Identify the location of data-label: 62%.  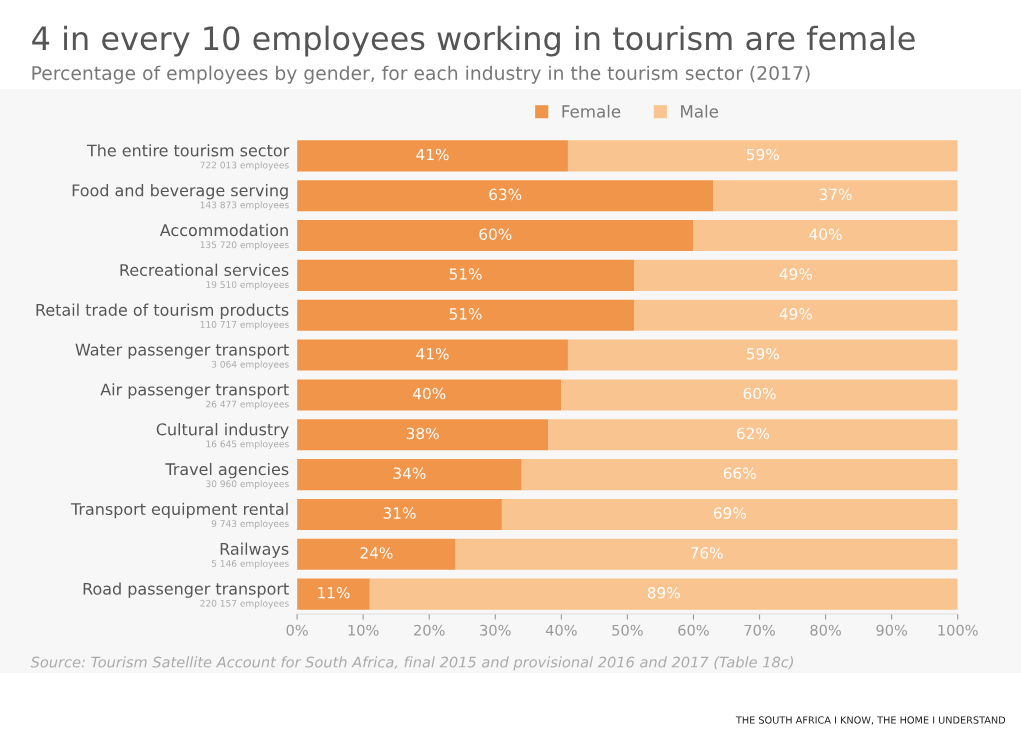
(753, 433).